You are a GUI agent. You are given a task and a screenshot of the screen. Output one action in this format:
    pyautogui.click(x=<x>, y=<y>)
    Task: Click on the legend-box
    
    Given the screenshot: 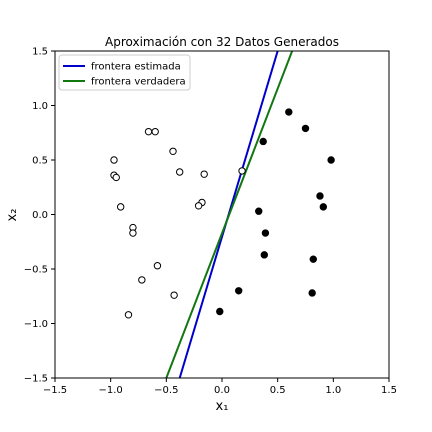 What is the action you would take?
    pyautogui.click(x=124, y=72)
    